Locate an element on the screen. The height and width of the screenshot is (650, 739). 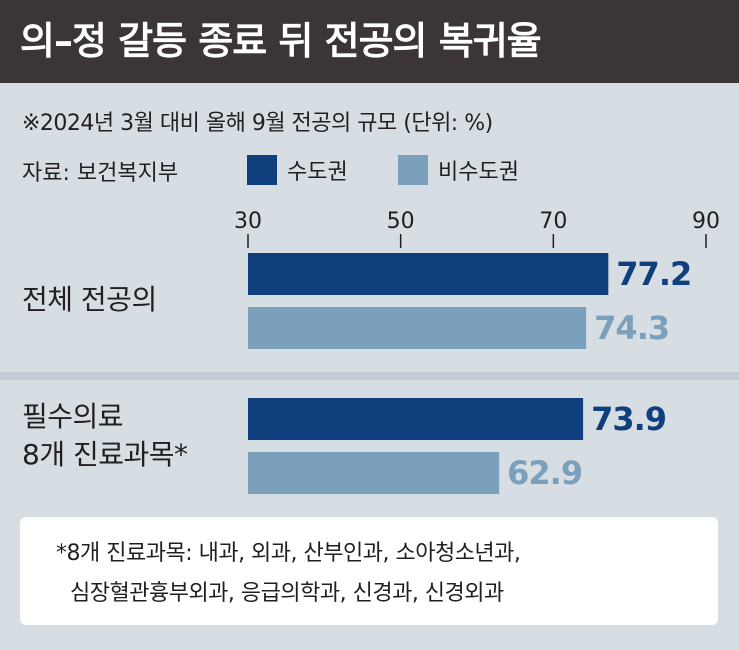
legend-label-nonmetro: 비수도권 is located at coordinates (478, 172).